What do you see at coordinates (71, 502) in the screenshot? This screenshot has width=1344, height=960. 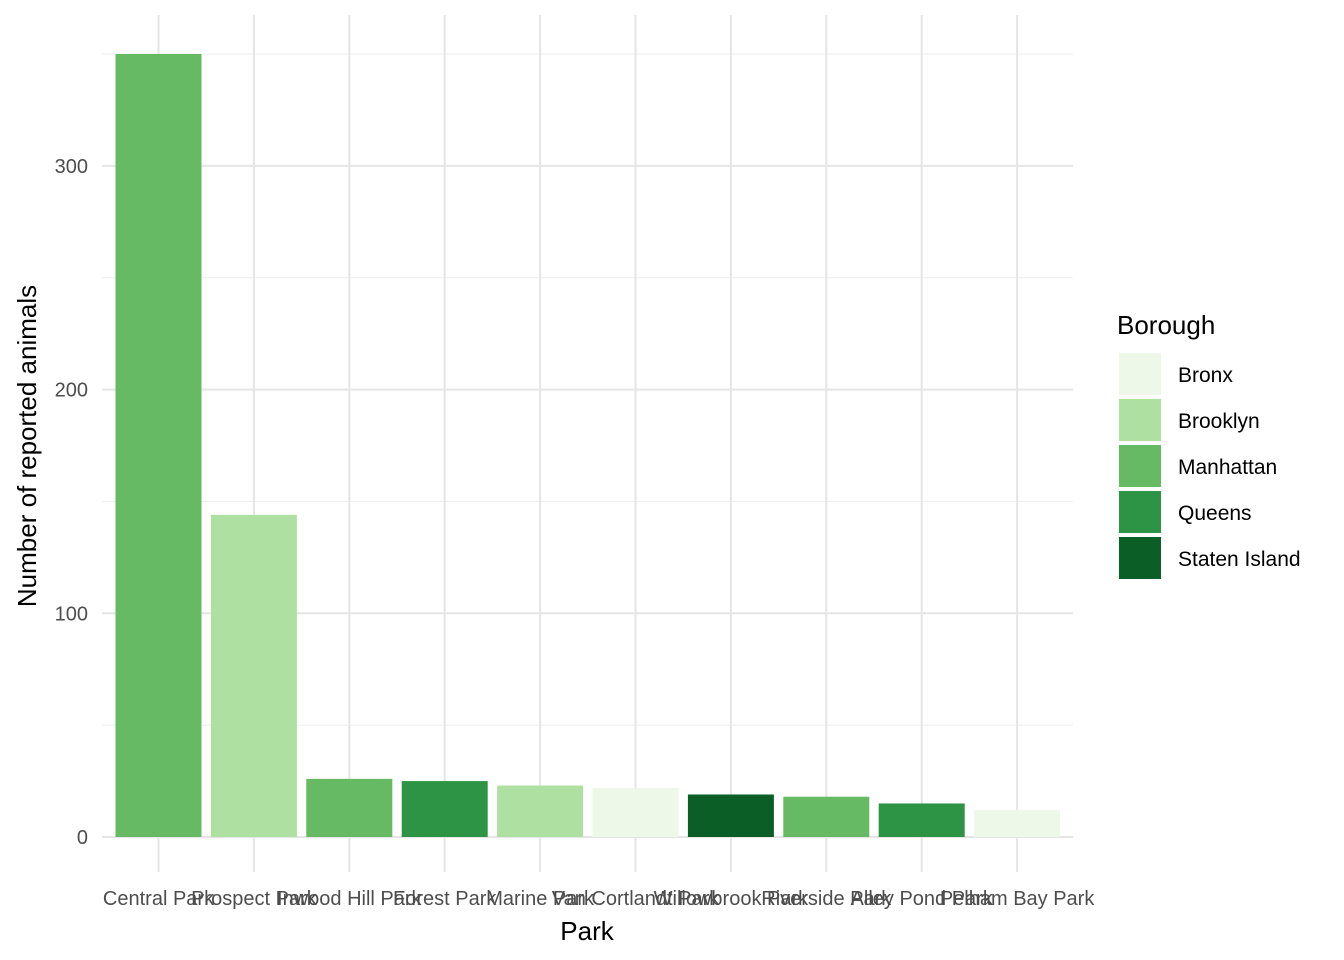 I see `y-axis-ticks: 0 100 200 300` at bounding box center [71, 502].